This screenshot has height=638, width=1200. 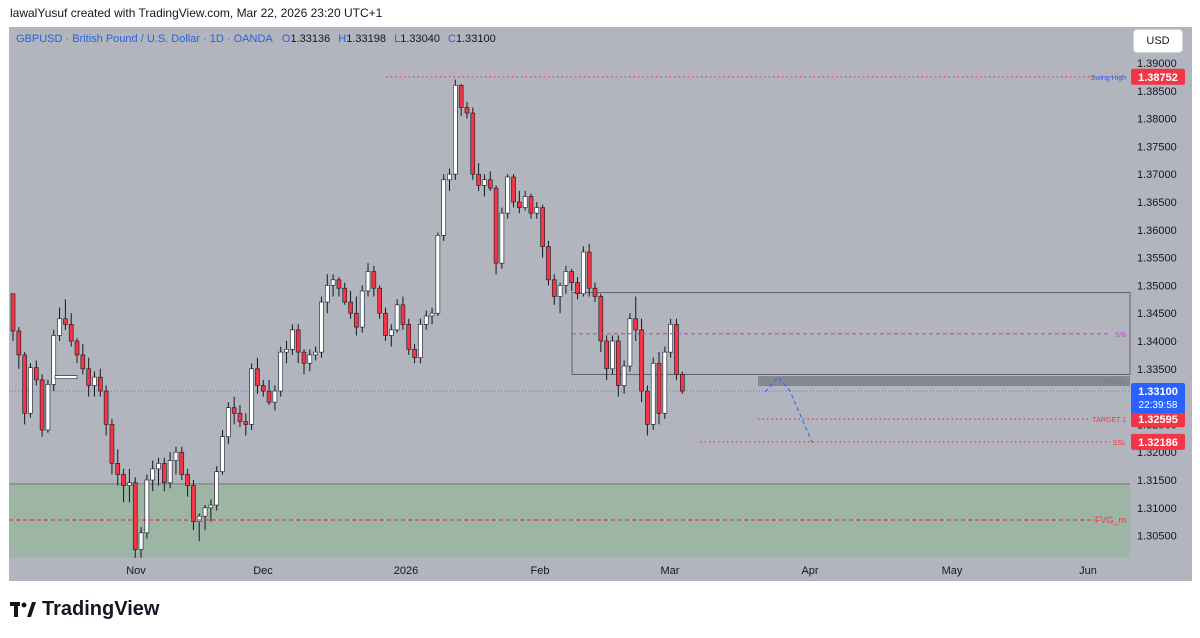 I want to click on y-tick-label: 1.35500, so click(x=1157, y=259).